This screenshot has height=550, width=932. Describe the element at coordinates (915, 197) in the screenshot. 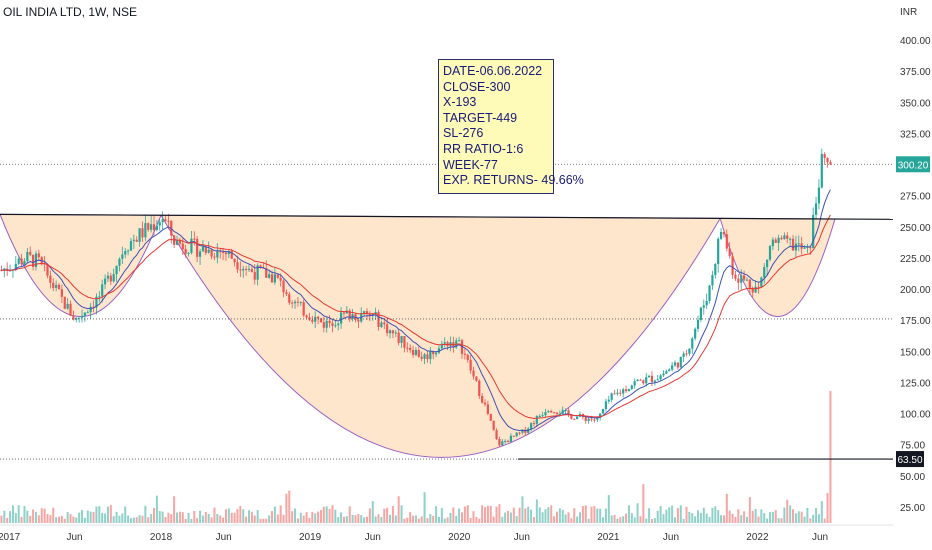

I see `y-tick-label: 275.00` at that location.